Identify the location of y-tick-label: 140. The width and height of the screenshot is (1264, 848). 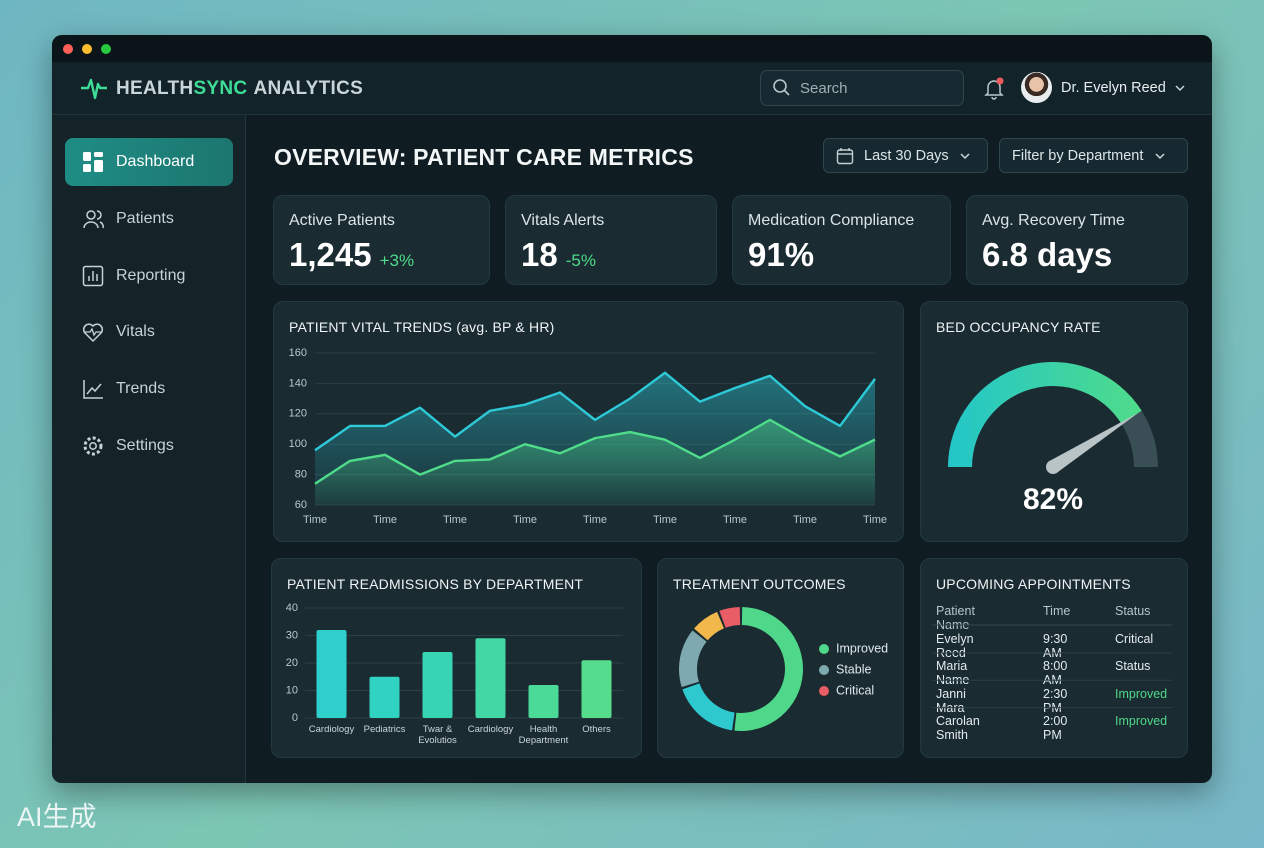
(298, 383).